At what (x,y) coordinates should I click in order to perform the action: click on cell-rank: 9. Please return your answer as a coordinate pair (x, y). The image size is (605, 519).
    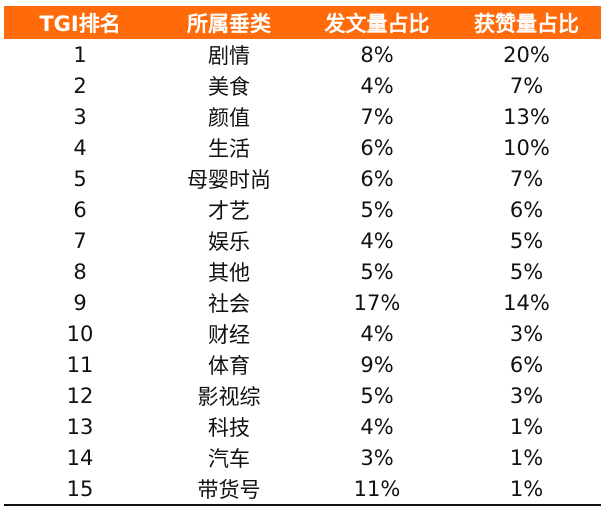
    Looking at the image, I should click on (80, 302).